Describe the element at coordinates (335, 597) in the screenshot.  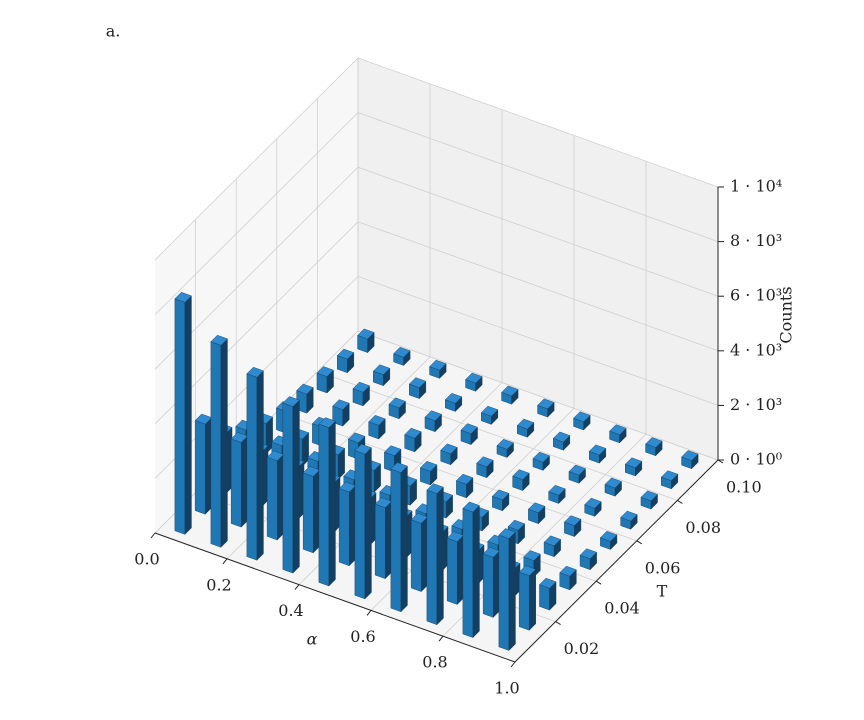
I see `x-axis` at that location.